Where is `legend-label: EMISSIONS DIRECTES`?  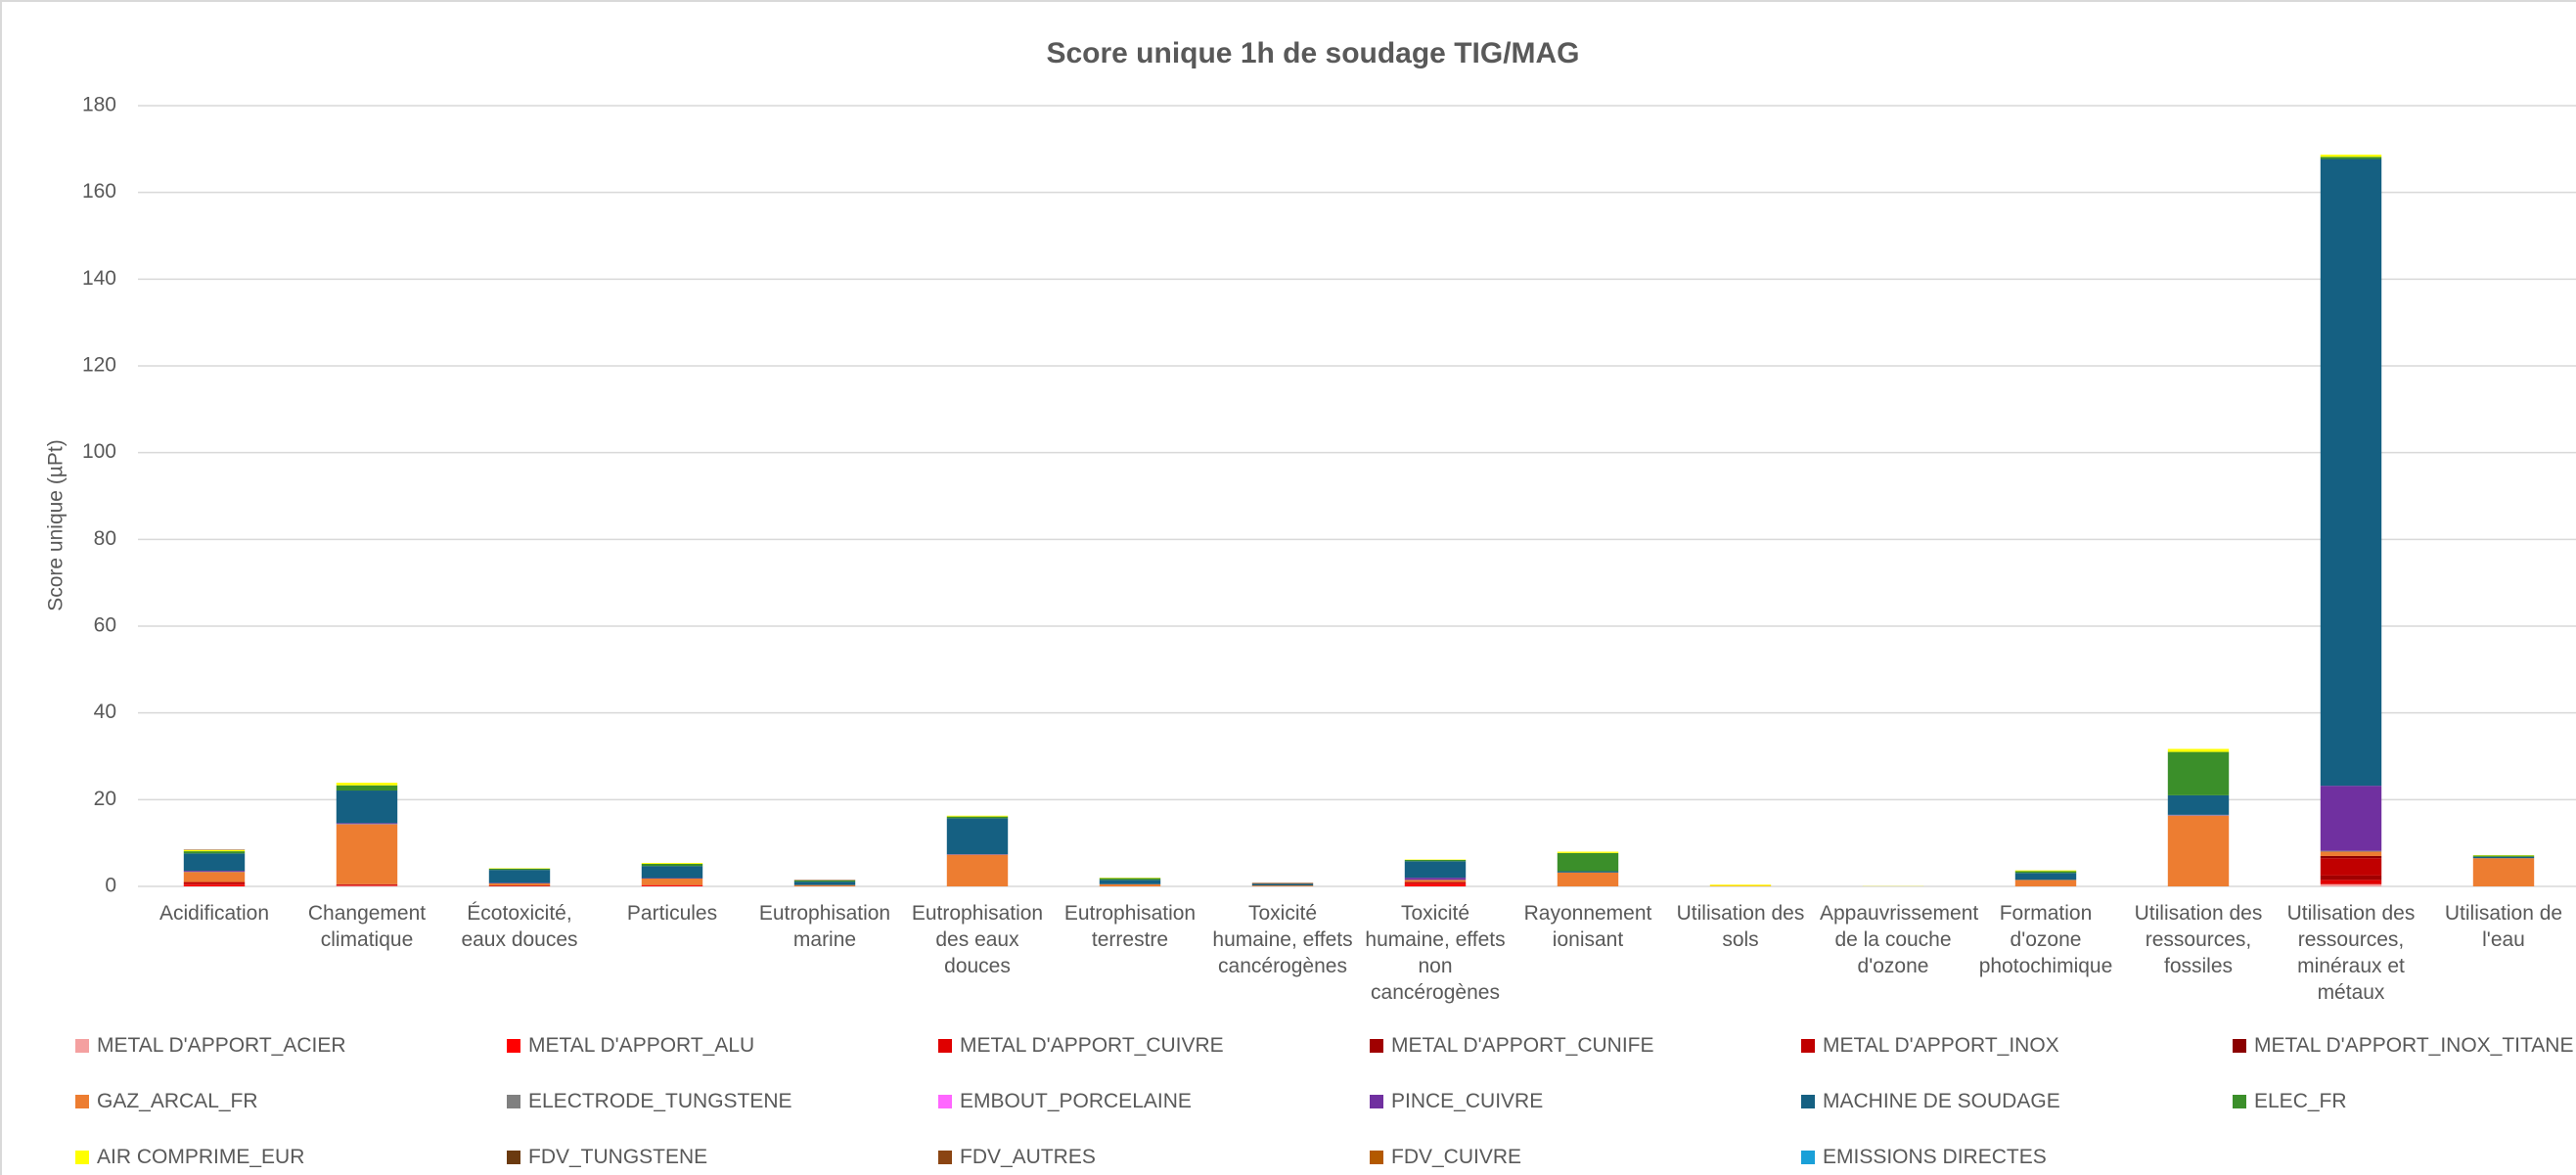 legend-label: EMISSIONS DIRECTES is located at coordinates (1935, 1157).